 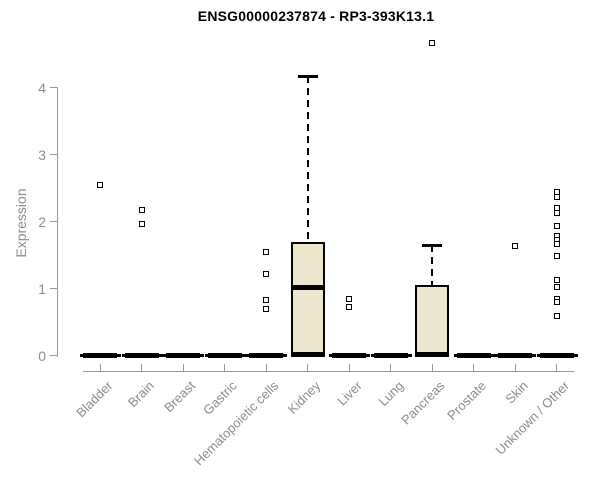 I want to click on x-tick-label: Unknown / Other, so click(x=532, y=418).